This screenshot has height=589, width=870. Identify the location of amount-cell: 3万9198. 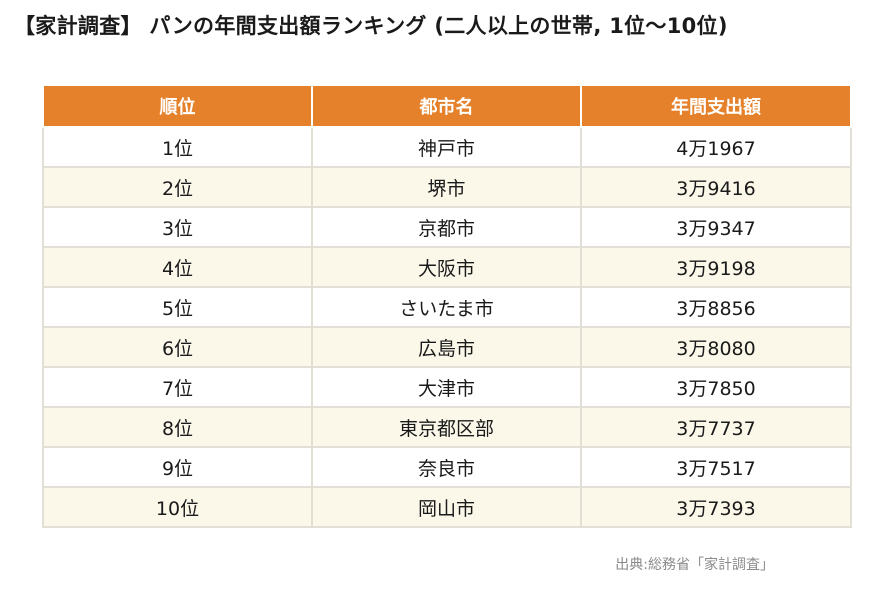
(716, 267).